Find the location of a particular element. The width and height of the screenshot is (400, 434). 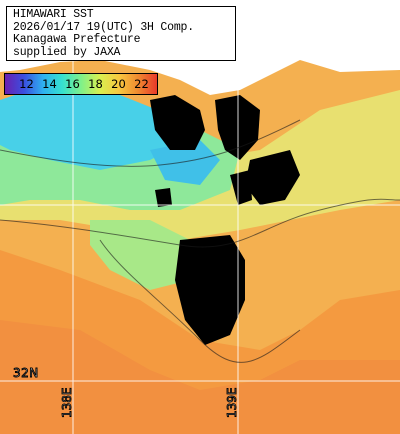

latitude-label: 32N is located at coordinates (26, 373).